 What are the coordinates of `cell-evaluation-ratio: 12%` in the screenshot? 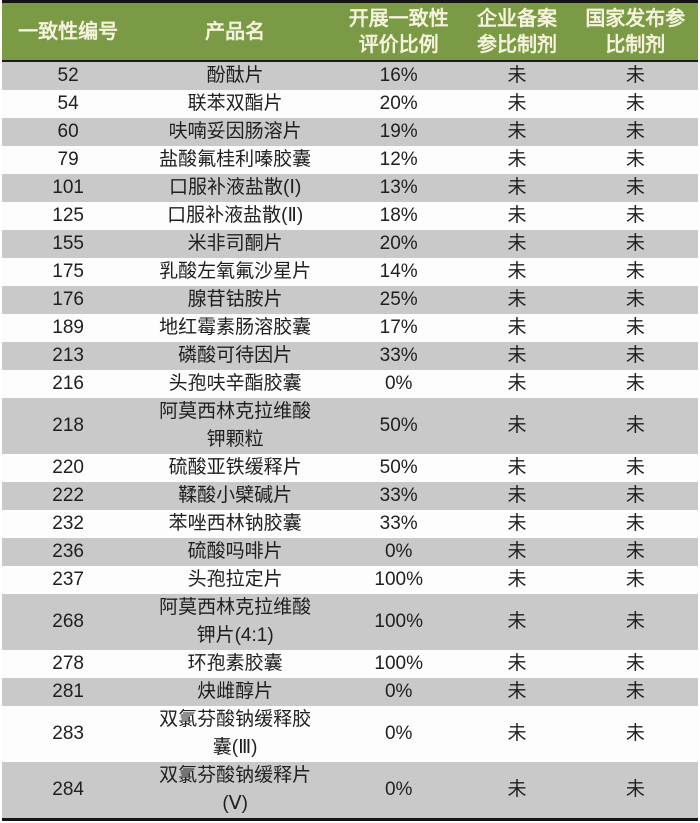 It's located at (398, 160).